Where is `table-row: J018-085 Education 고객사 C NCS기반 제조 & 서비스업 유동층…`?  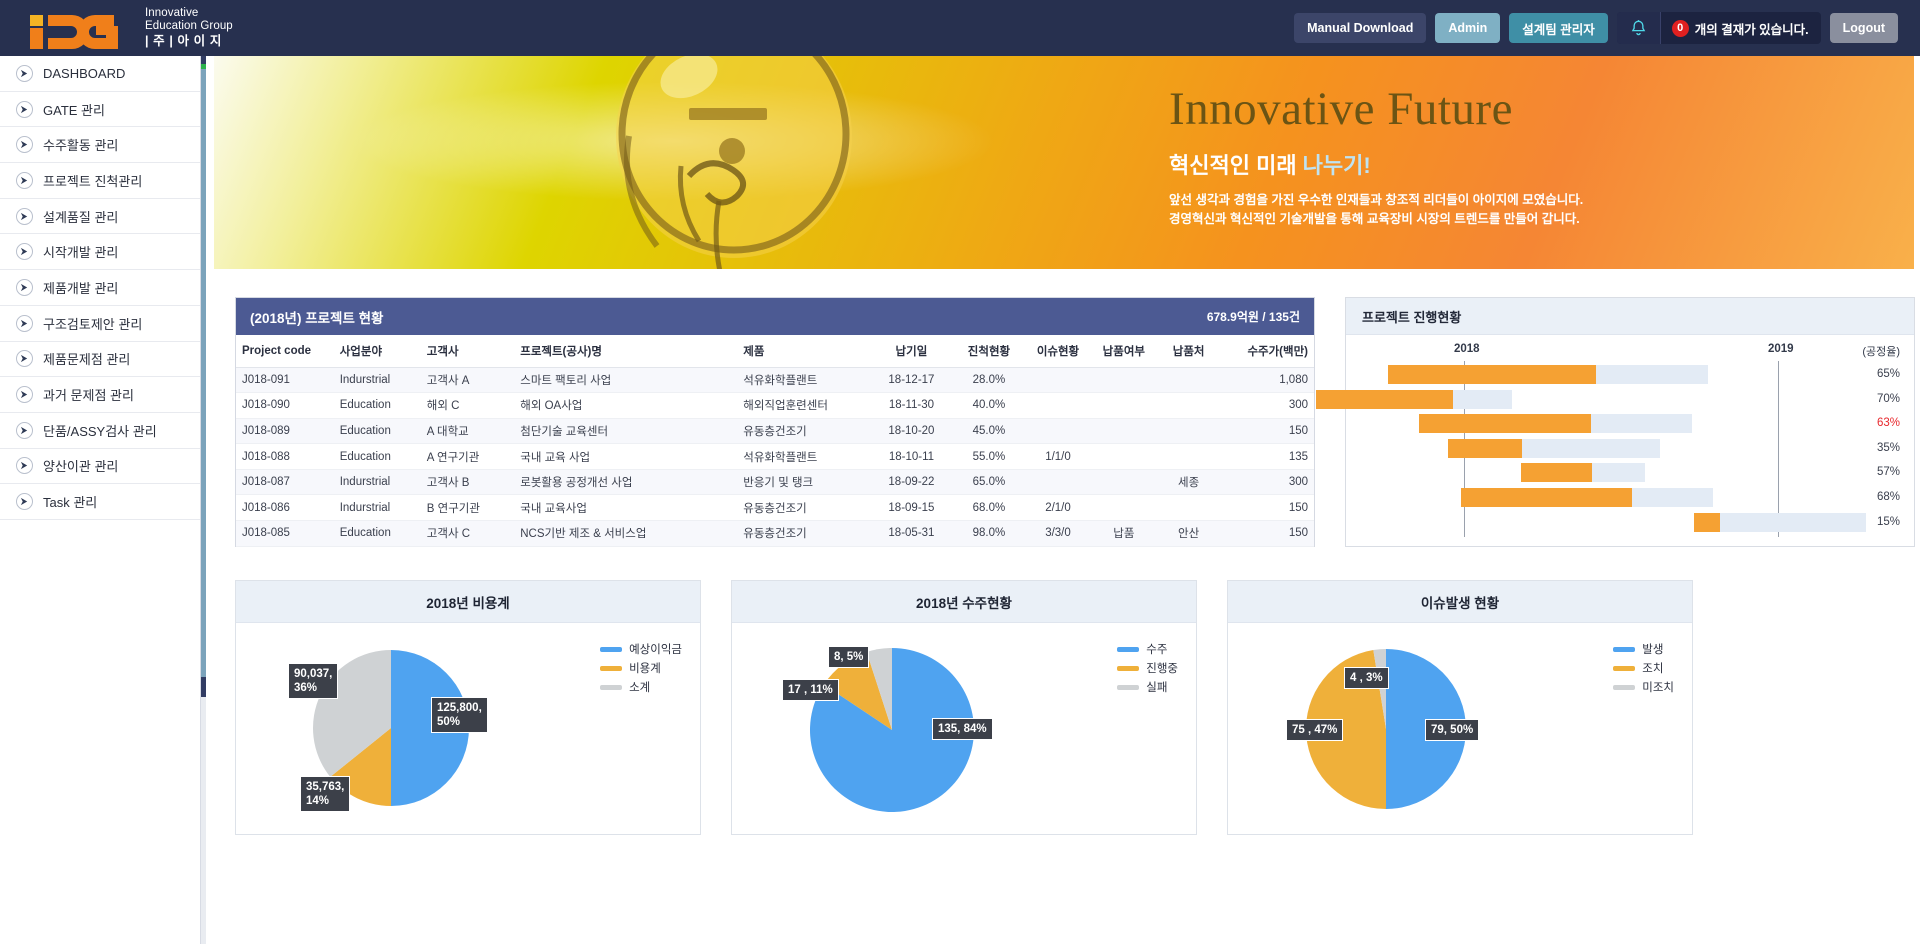
table-row: J018-085 Education 고객사 C NCS기반 제조 & 서비스업 유동층… is located at coordinates (775, 533).